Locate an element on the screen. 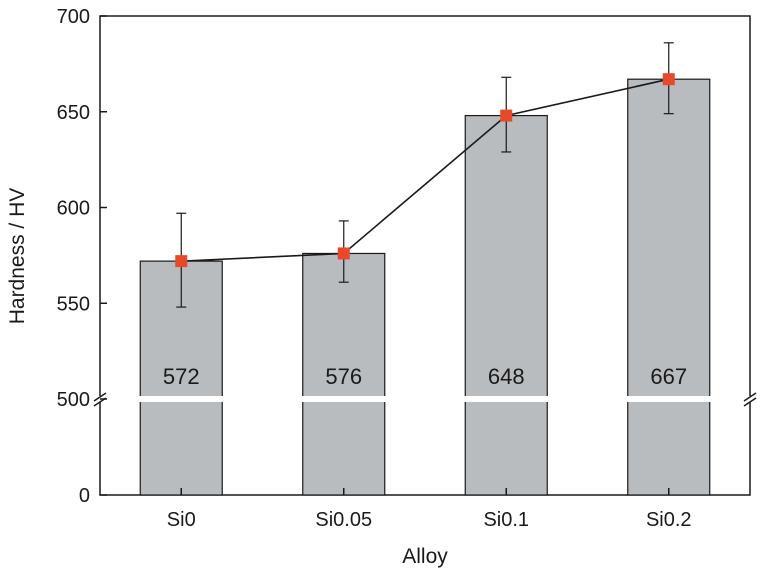 The image size is (768, 577). value-labels-layer: 572 576 648 667 is located at coordinates (425, 376).